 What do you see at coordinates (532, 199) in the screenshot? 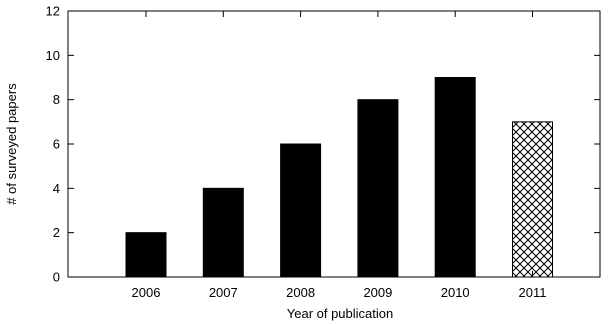
I see `bar-2011` at bounding box center [532, 199].